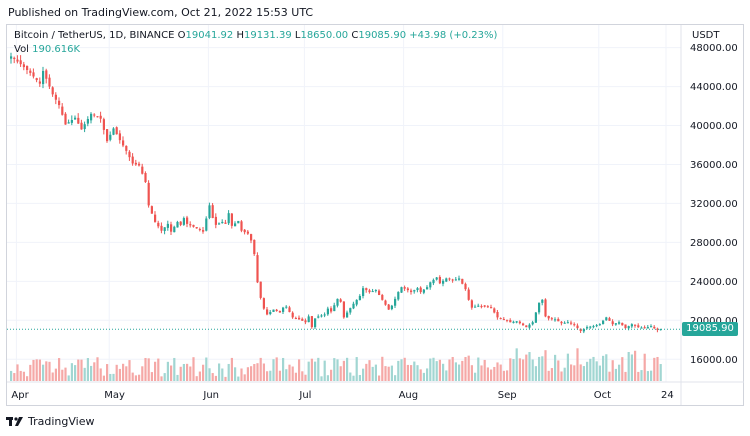  I want to click on y-tick-label: 32000.00, so click(714, 204).